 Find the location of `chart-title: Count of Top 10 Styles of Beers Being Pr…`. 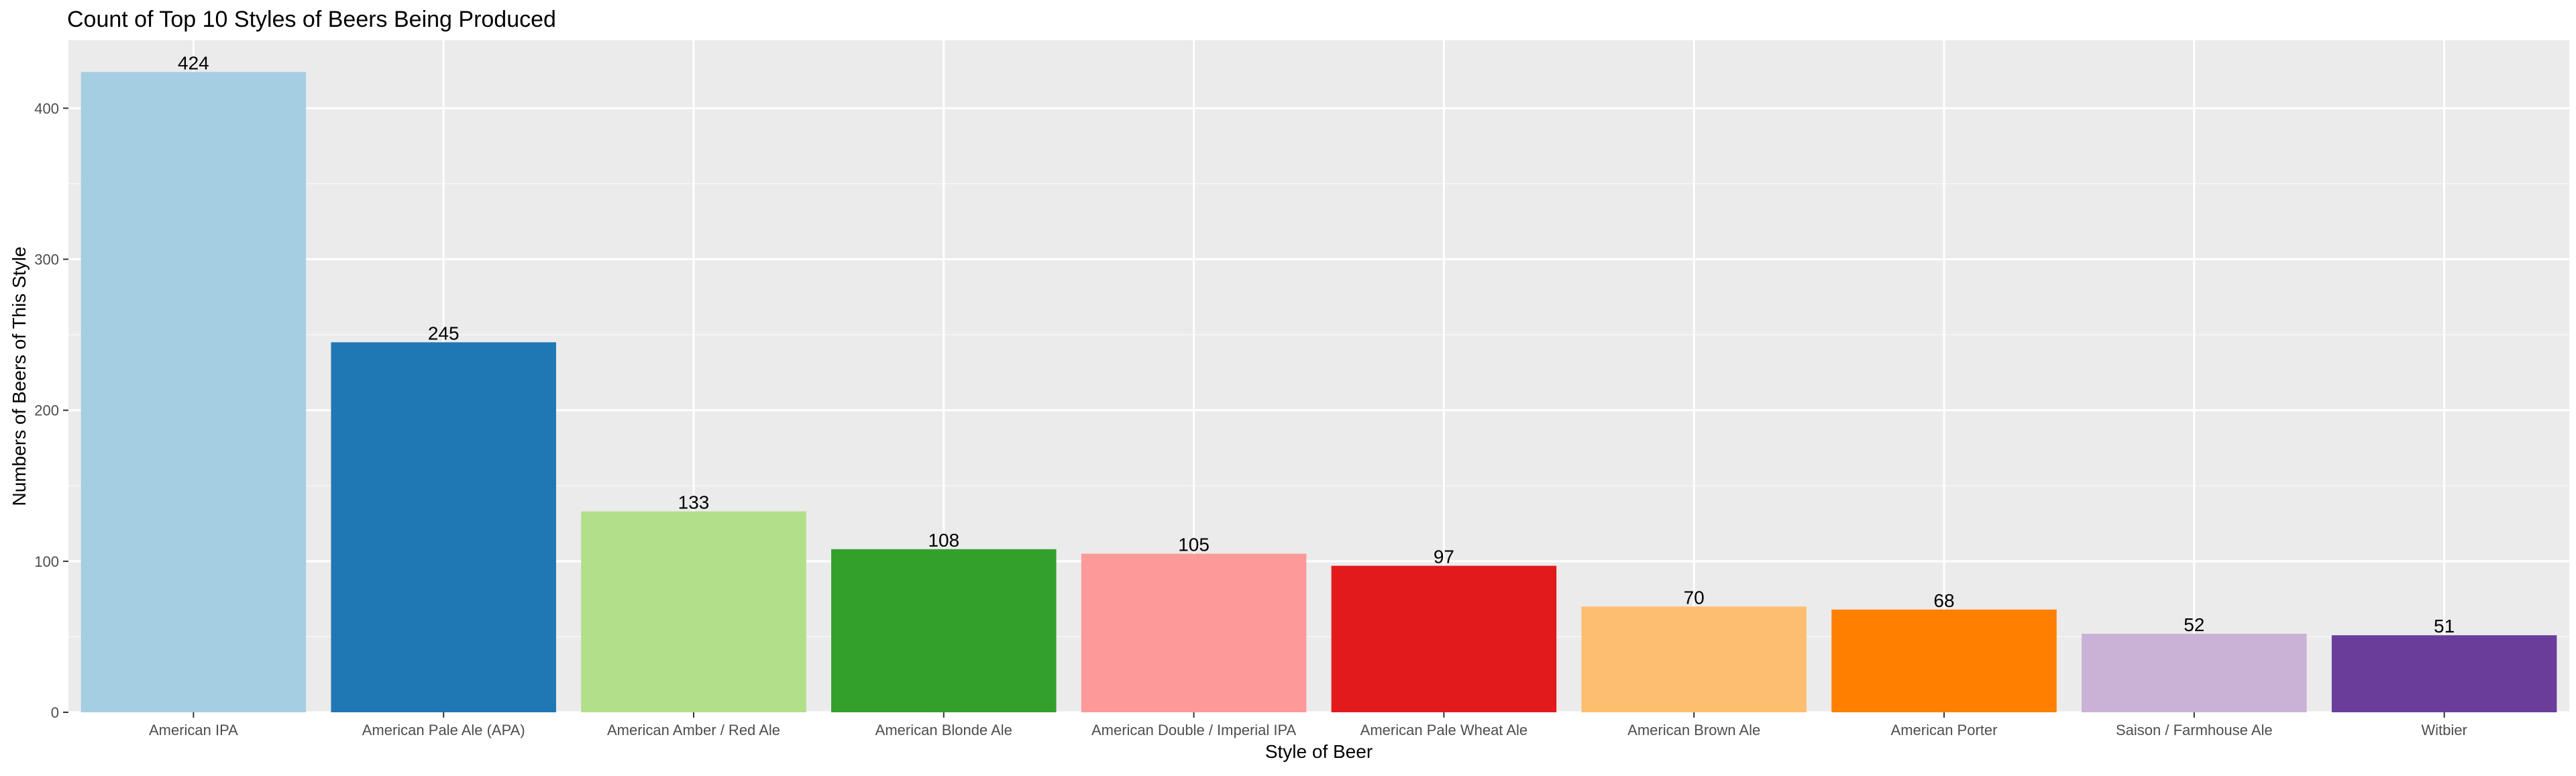

chart-title: Count of Top 10 Styles of Beers Being Pr… is located at coordinates (311, 19).